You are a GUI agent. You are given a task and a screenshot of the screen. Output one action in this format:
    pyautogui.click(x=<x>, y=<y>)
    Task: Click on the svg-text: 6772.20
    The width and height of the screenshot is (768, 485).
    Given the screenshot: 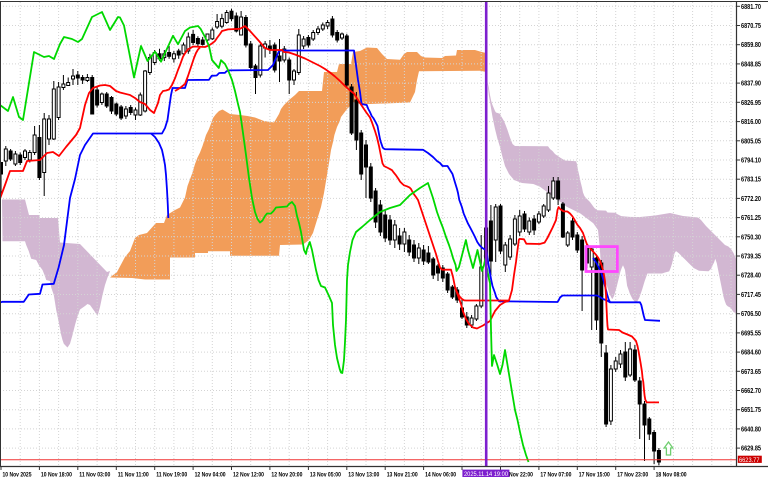 What is the action you would take?
    pyautogui.click(x=751, y=198)
    